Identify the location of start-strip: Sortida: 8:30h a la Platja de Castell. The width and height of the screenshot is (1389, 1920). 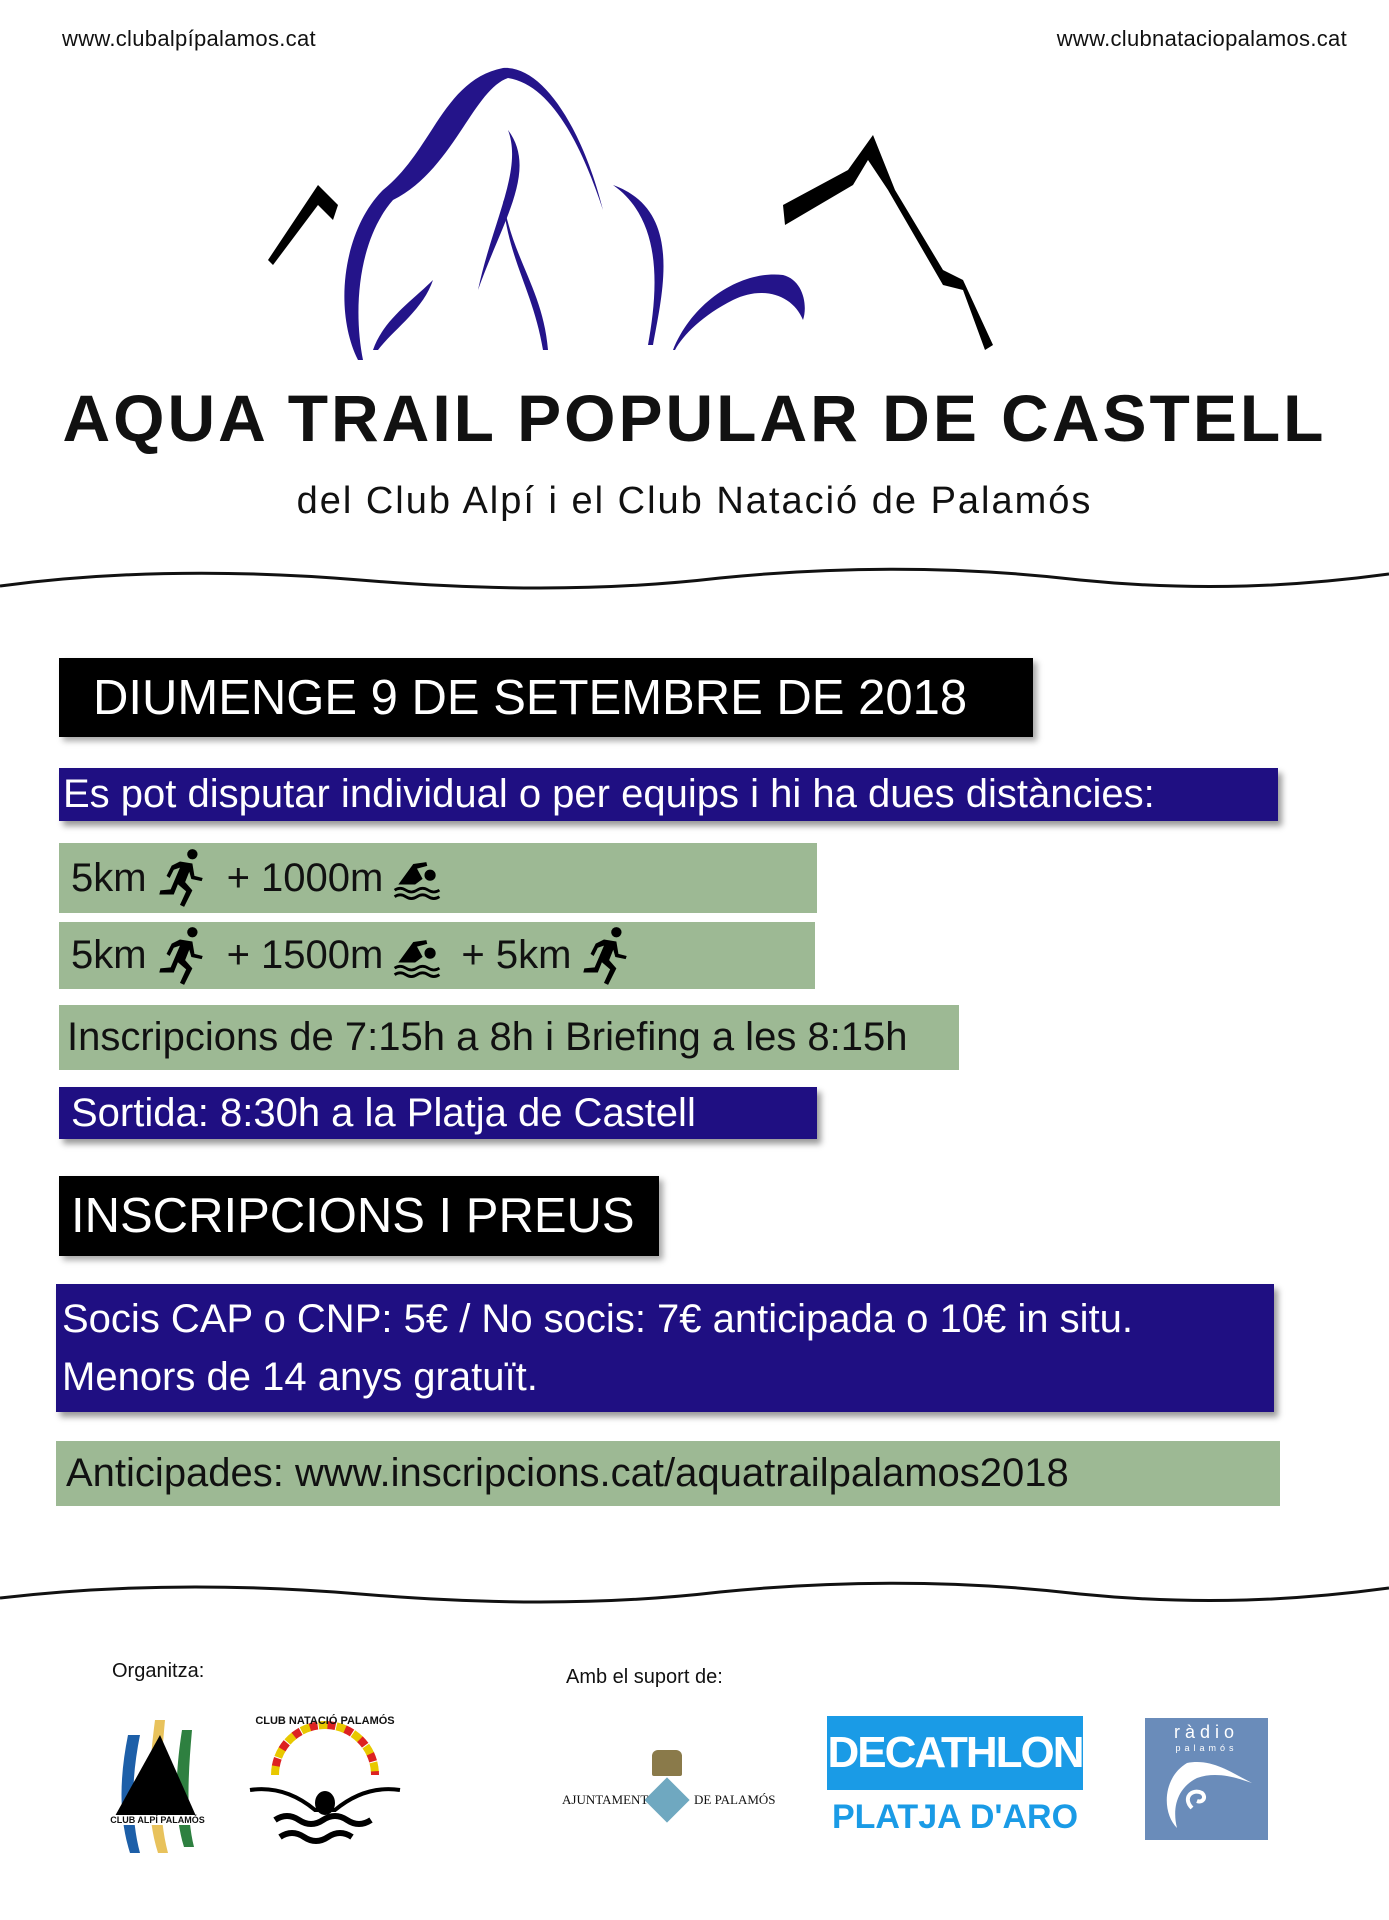
(438, 1113).